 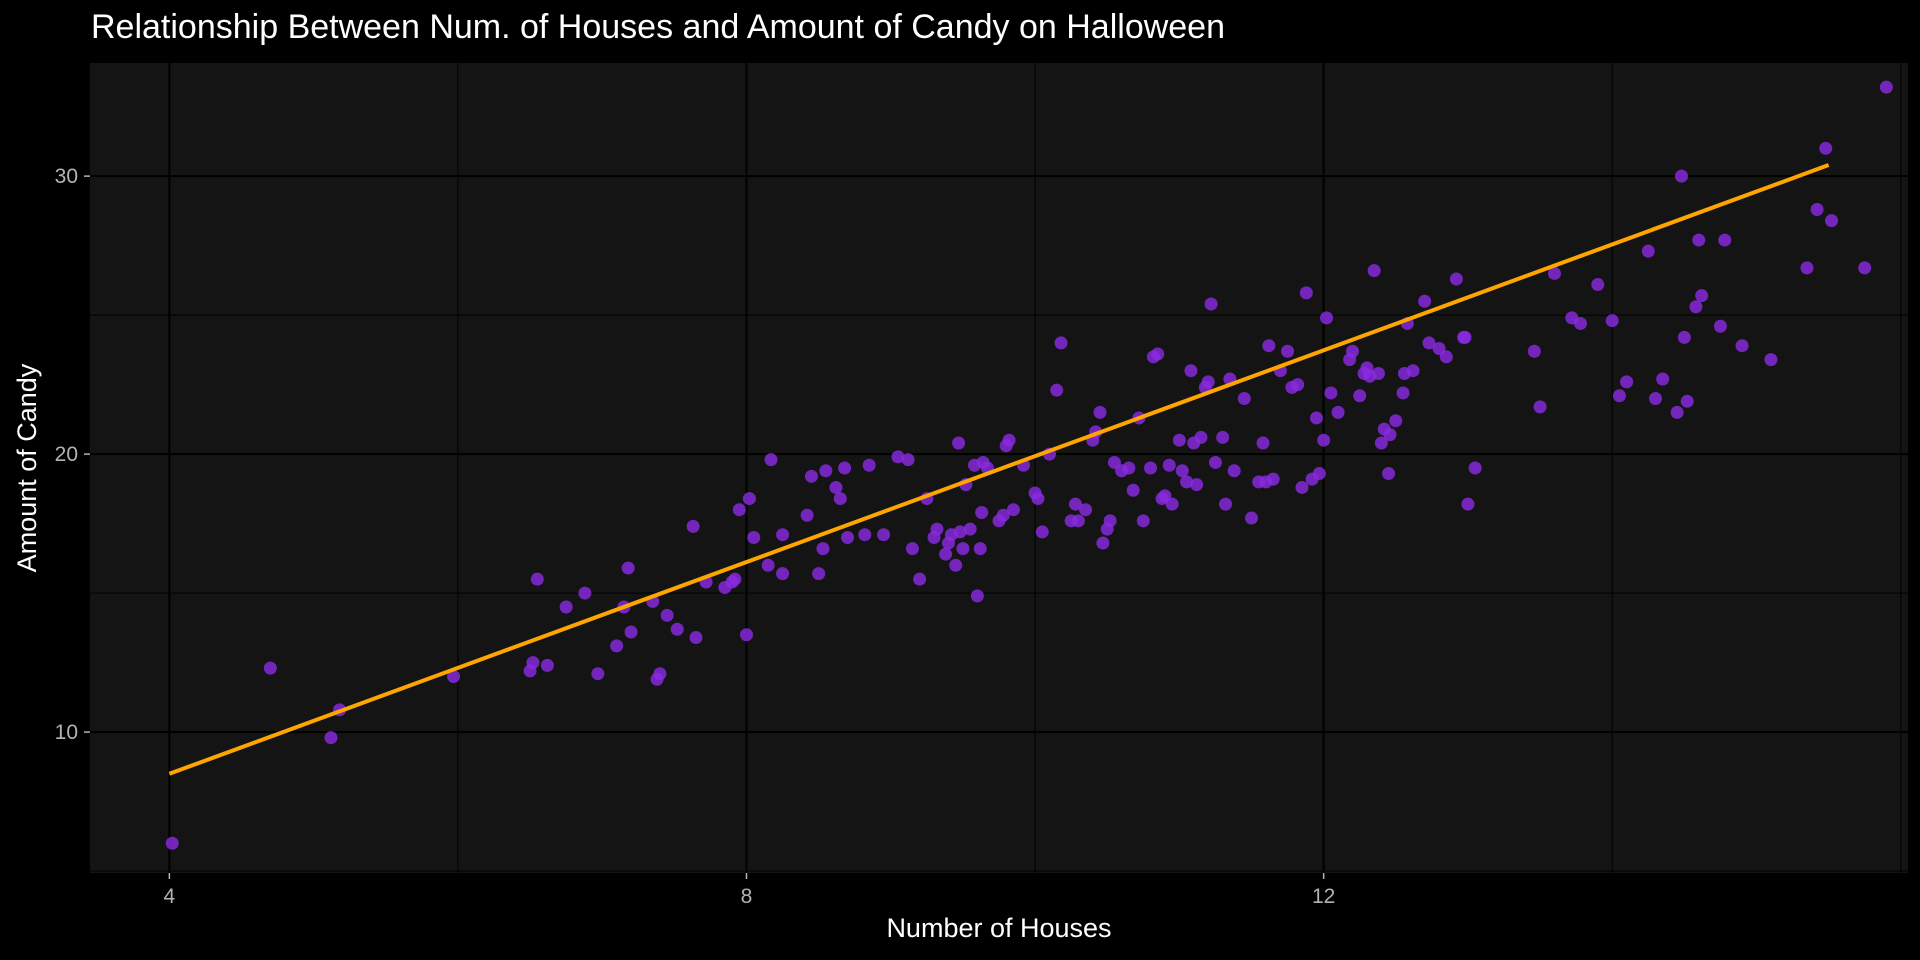 I want to click on y-axis-title: Amount of Candy, so click(x=27, y=467).